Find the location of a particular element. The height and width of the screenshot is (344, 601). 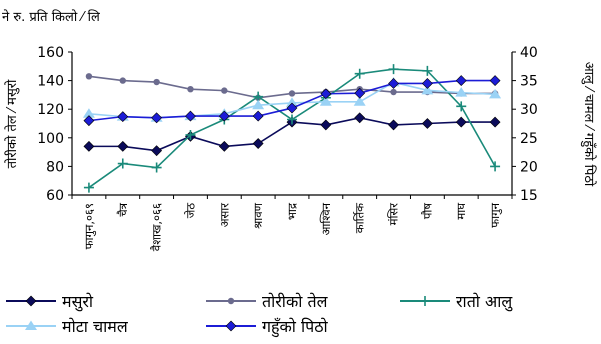

left-tick-label: 120 is located at coordinates (50, 110).